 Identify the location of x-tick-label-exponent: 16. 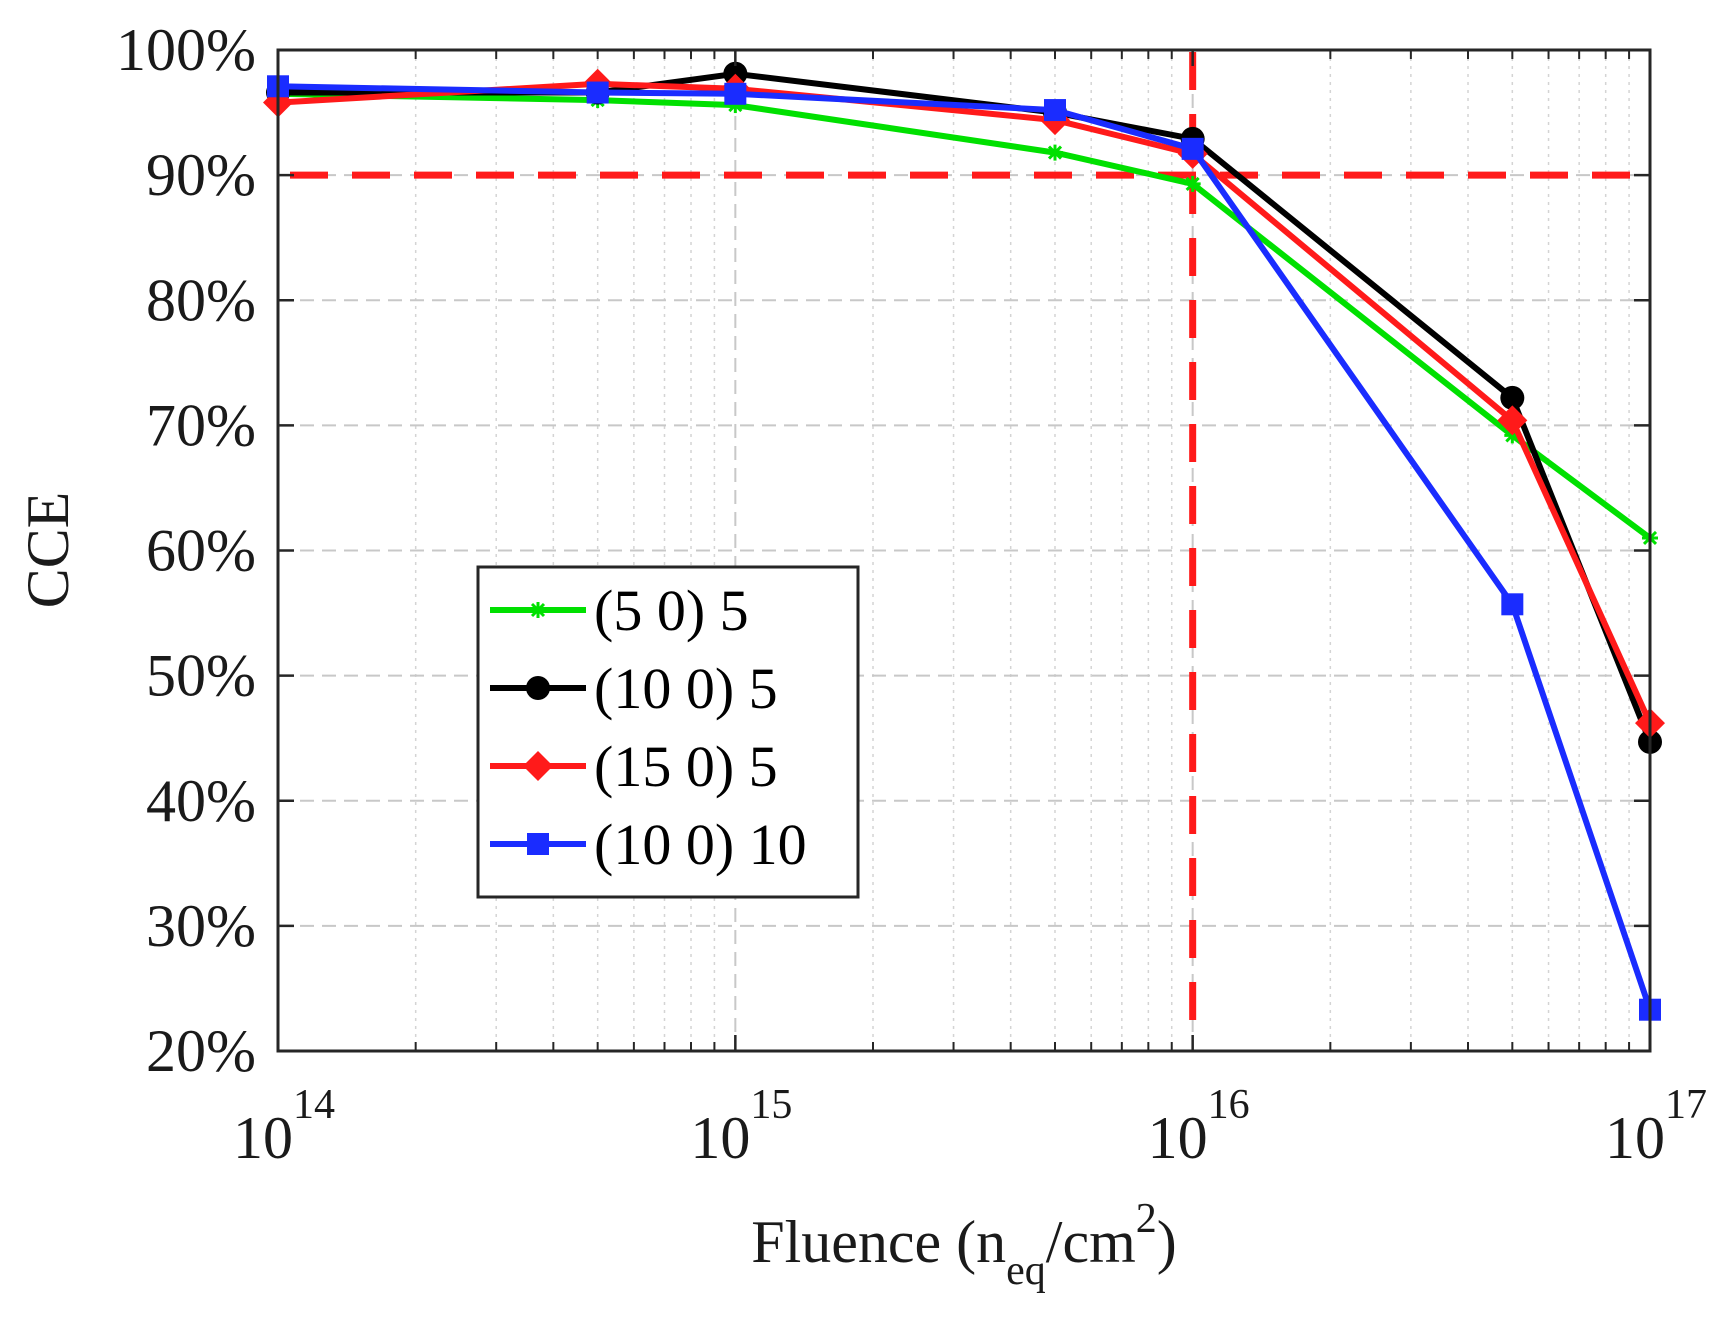
(1229, 1105).